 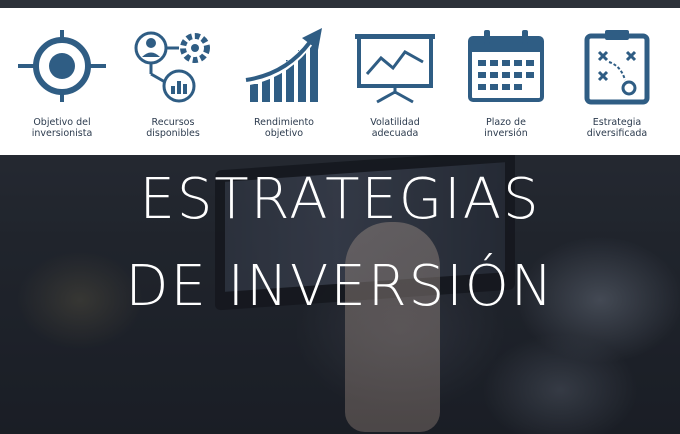 I want to click on banner-label: Rendimiento objetivo, so click(x=283, y=128).